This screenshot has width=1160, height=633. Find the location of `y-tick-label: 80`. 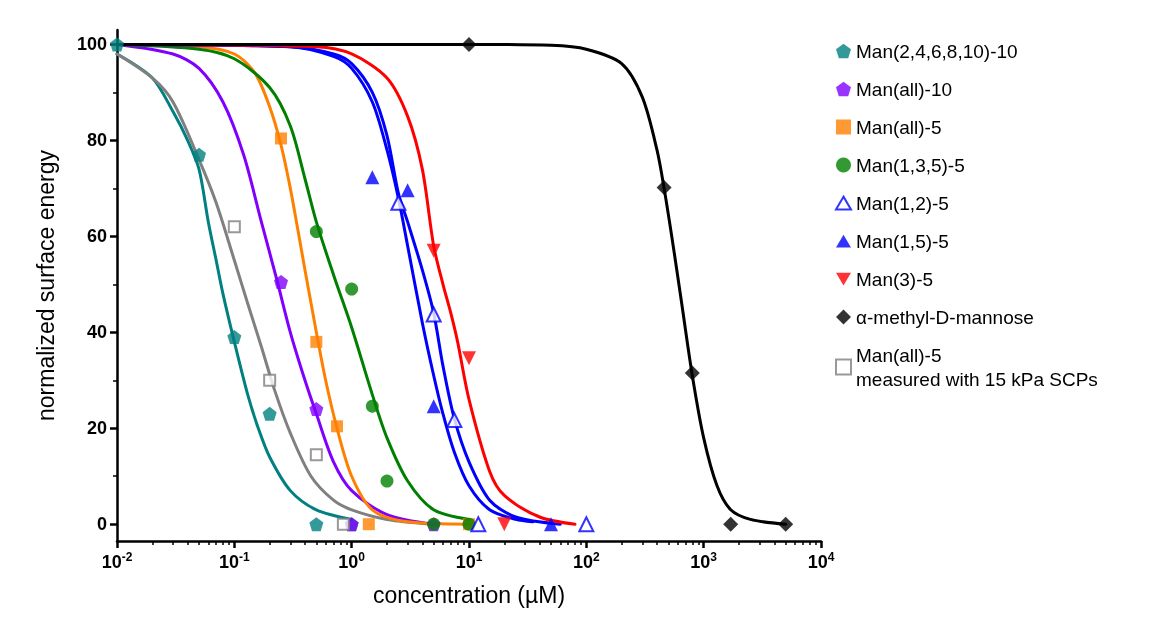

y-tick-label: 80 is located at coordinates (96, 140).